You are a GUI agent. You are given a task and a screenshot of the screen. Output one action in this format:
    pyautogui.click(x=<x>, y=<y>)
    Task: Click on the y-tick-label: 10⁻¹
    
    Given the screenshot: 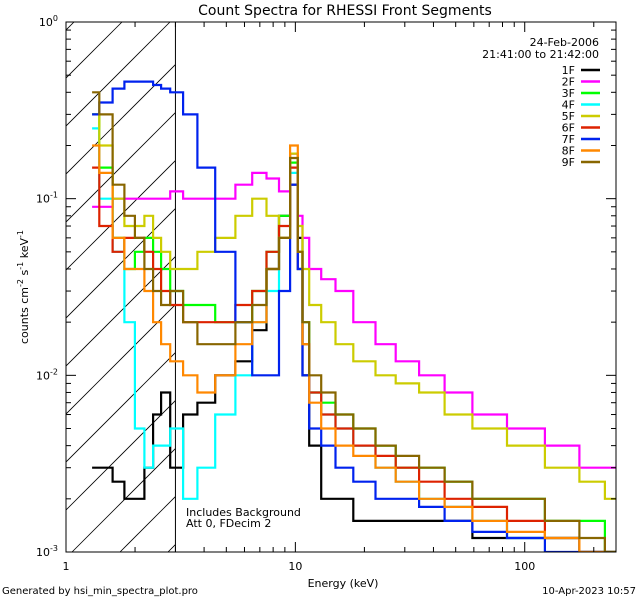 What is the action you would take?
    pyautogui.click(x=47, y=198)
    